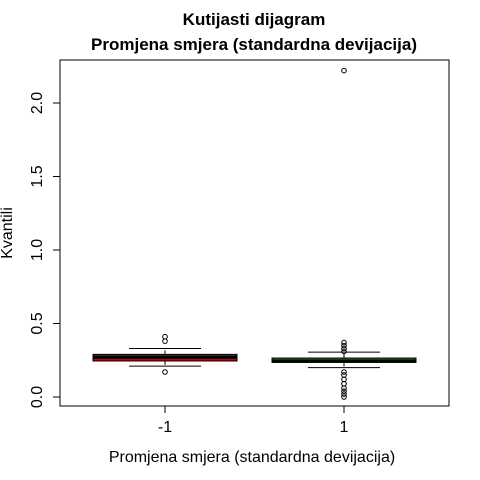  Describe the element at coordinates (254, 44) in the screenshot. I see `chart-subtitle: Promjena smjera (standardna devijacija)` at that location.